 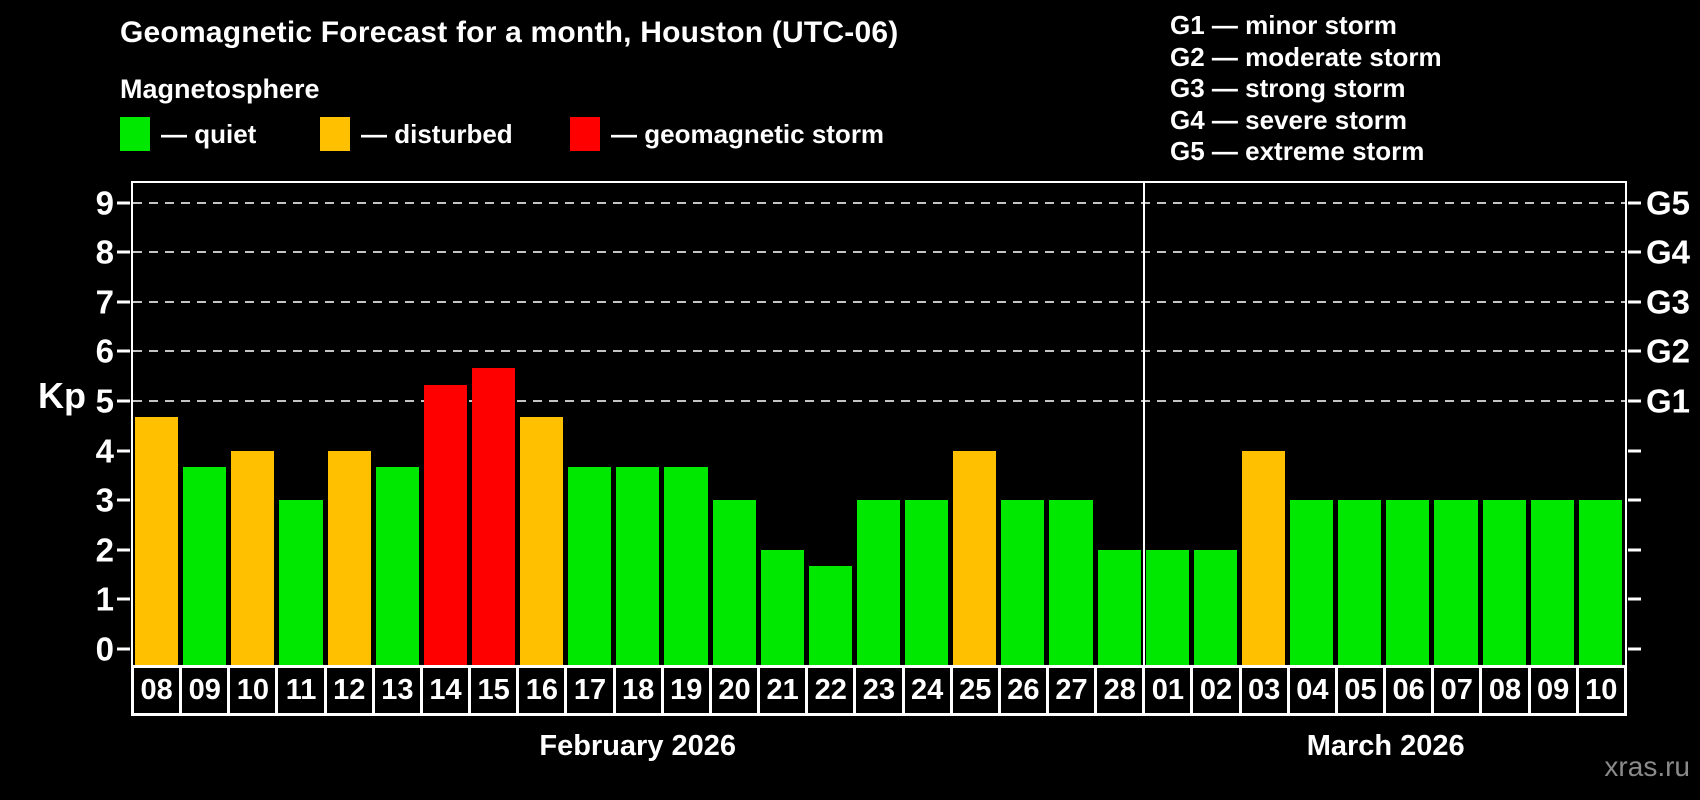 What do you see at coordinates (1668, 203) in the screenshot?
I see `g-level-label-g5: G5` at bounding box center [1668, 203].